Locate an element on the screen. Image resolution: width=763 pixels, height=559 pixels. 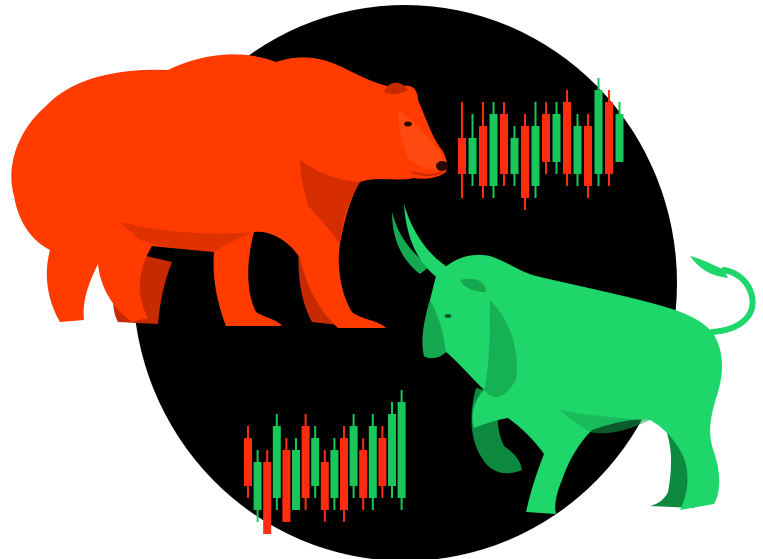
bull-horn-near is located at coordinates (428, 242).